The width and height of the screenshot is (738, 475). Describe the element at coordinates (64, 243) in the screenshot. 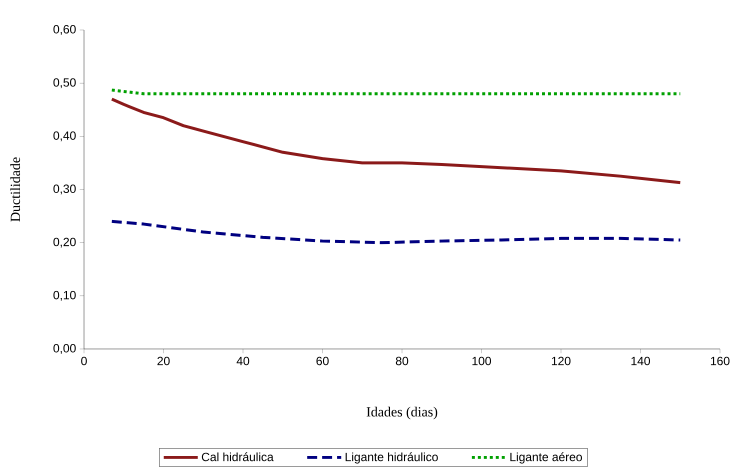

I see `y-tick-label: 0,20` at that location.